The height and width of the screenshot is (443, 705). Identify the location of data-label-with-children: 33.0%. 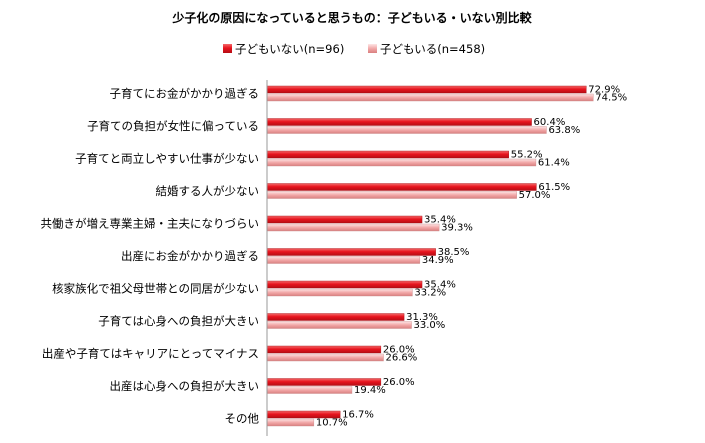
(430, 325).